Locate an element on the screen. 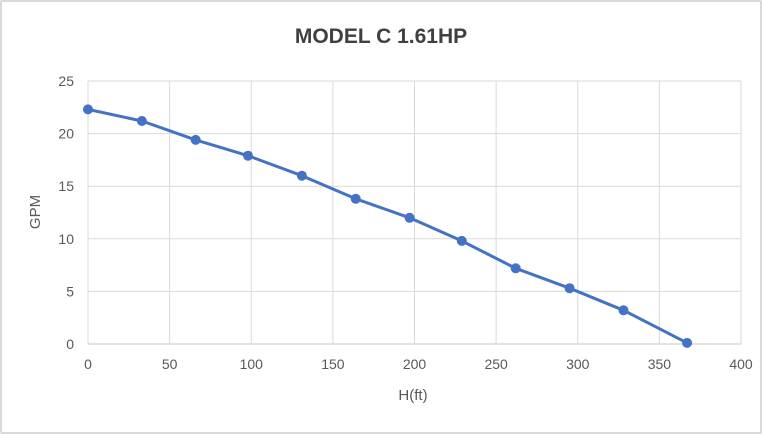 The image size is (762, 434). y-tick-label: 10 is located at coordinates (66, 239).